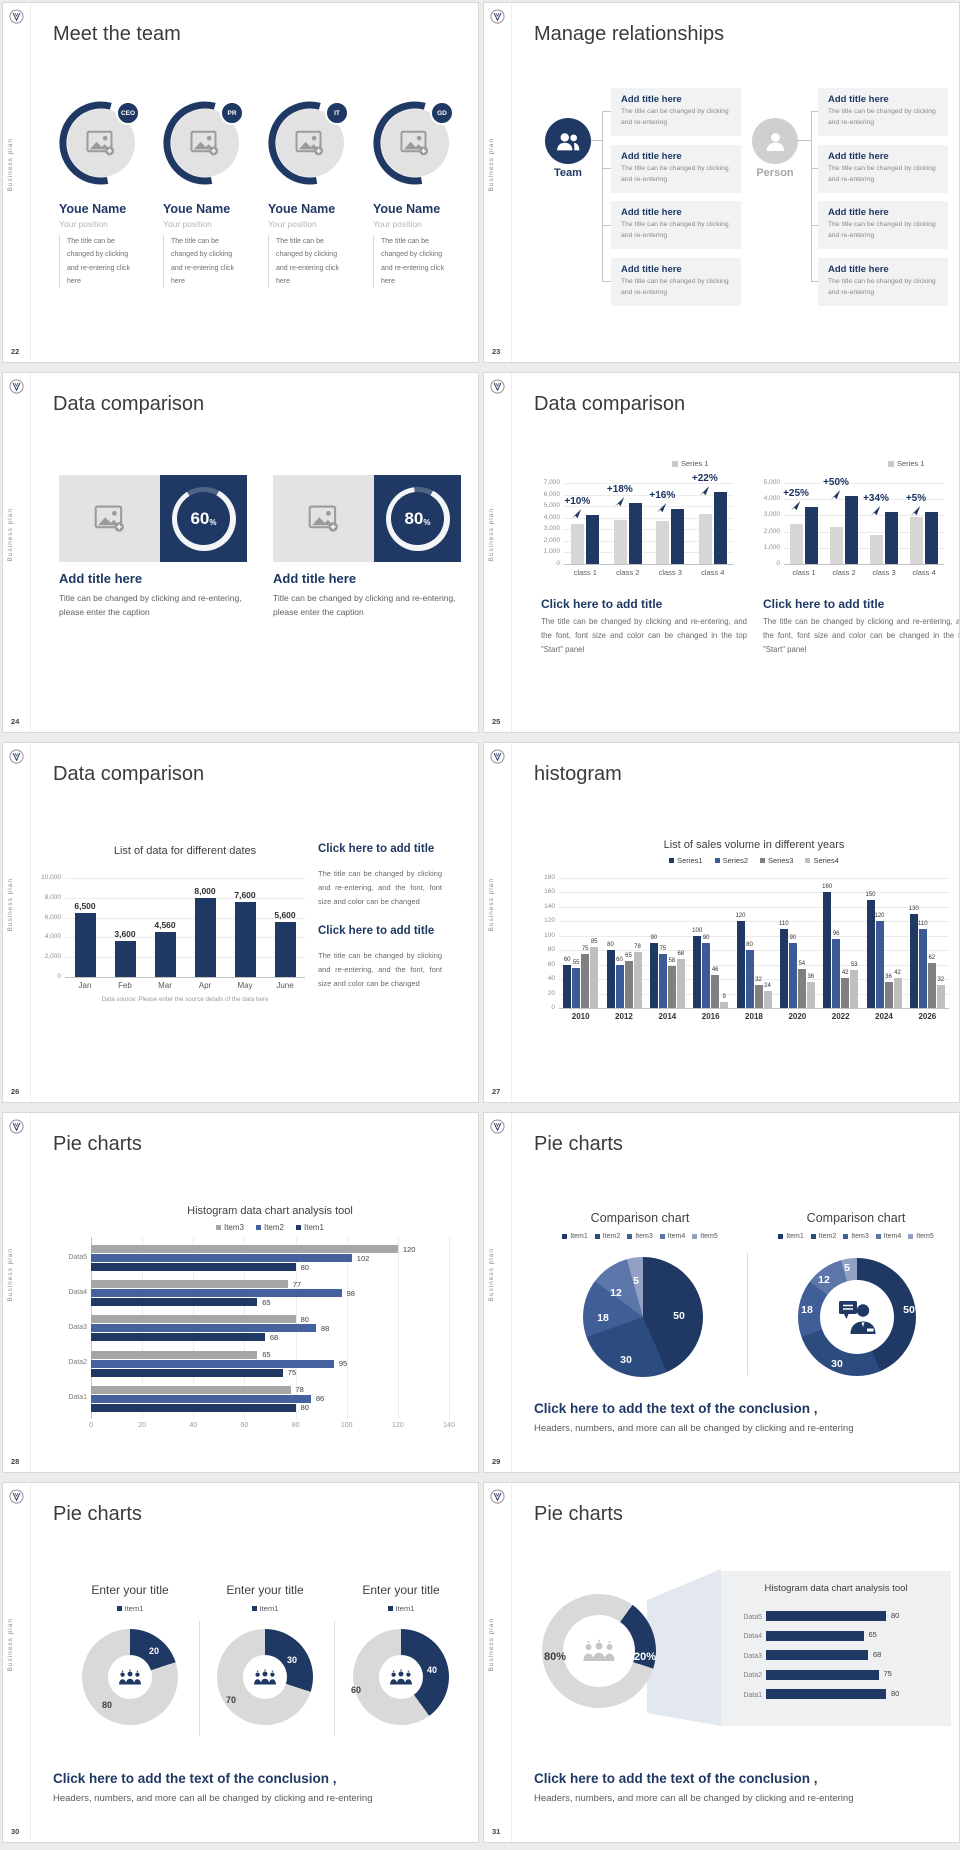 The image size is (960, 1850). I want to click on y-tick-label: 100, so click(549, 935).